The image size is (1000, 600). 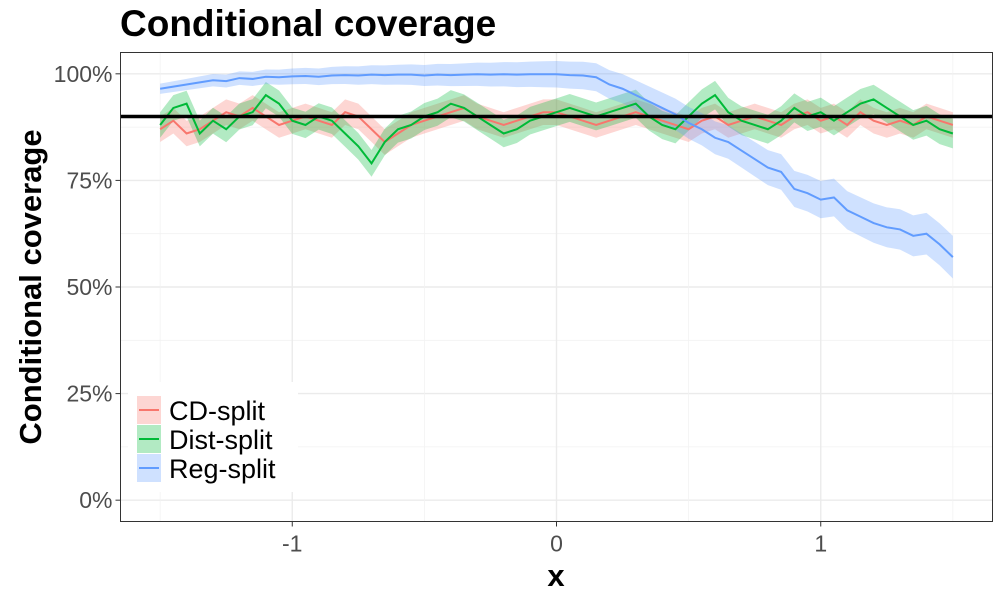 I want to click on y-tick-label: 25%, so click(x=89, y=394).